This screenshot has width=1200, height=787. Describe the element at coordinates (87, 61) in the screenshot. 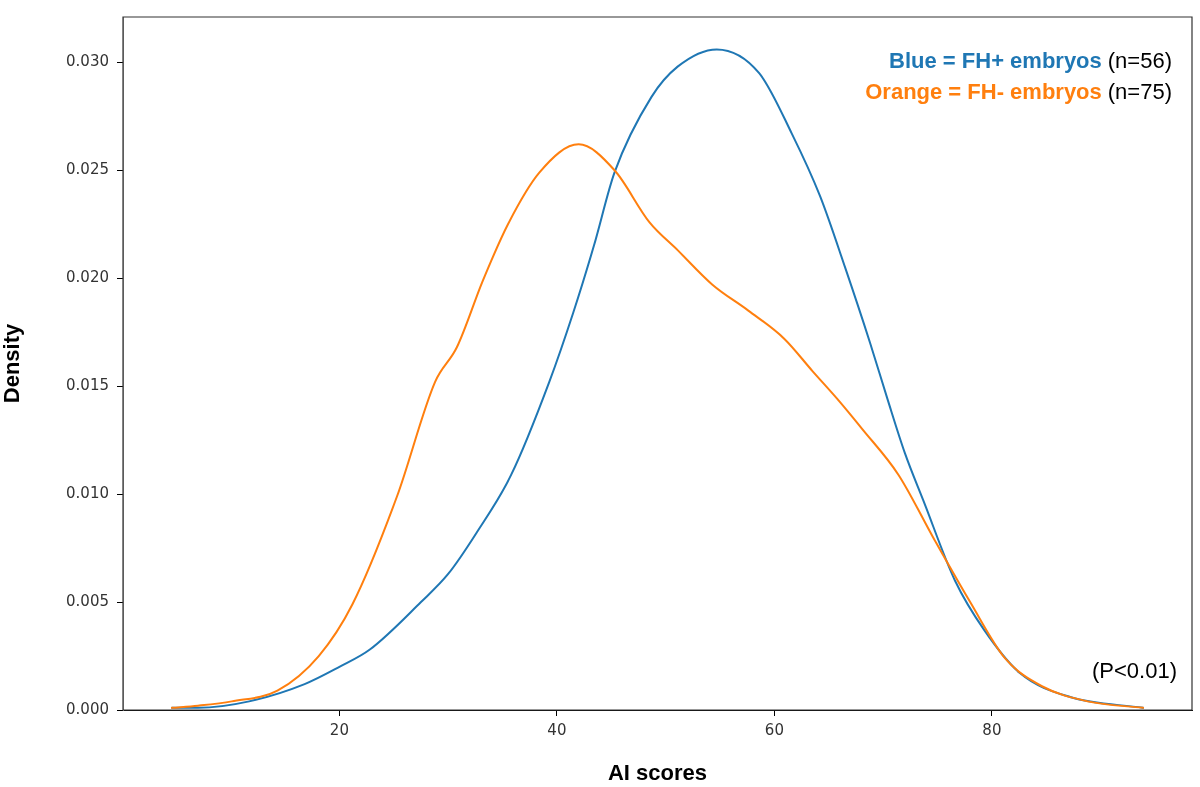

I see `y-tick-label: 0.030` at that location.